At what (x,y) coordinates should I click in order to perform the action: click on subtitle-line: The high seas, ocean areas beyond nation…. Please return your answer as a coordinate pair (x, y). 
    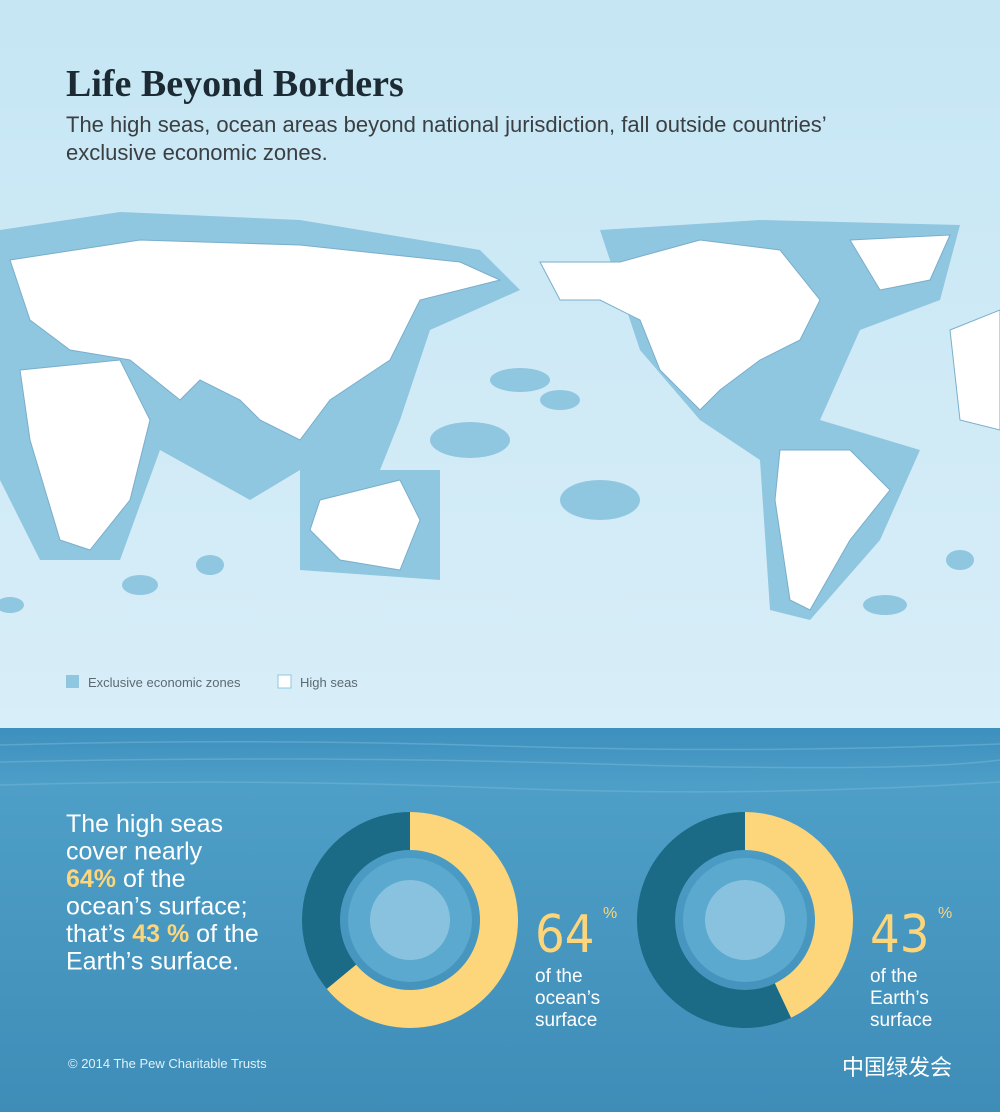
    Looking at the image, I should click on (446, 124).